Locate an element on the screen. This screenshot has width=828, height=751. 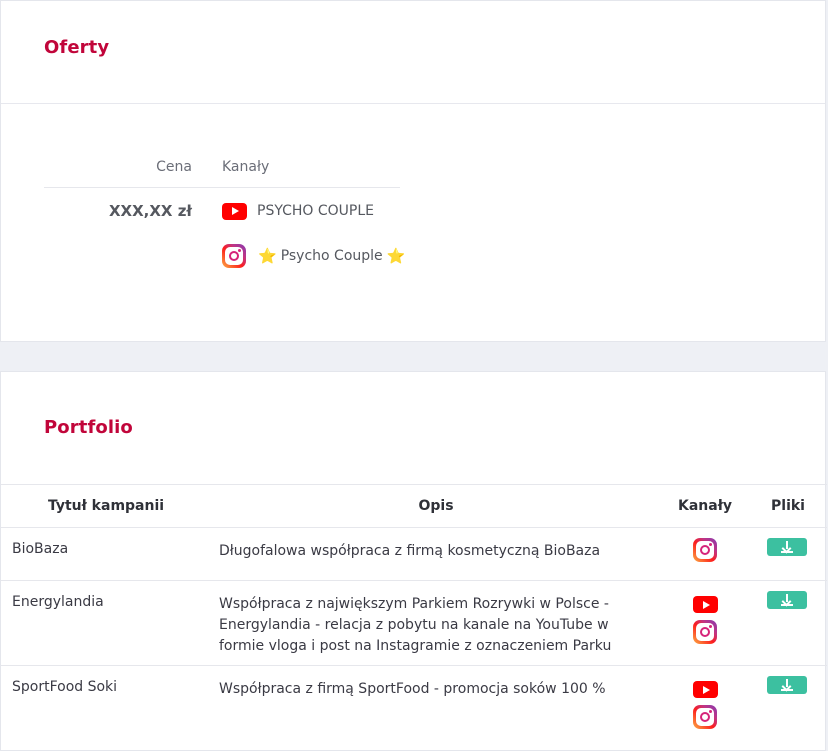
offers-title: Oferty is located at coordinates (77, 47).